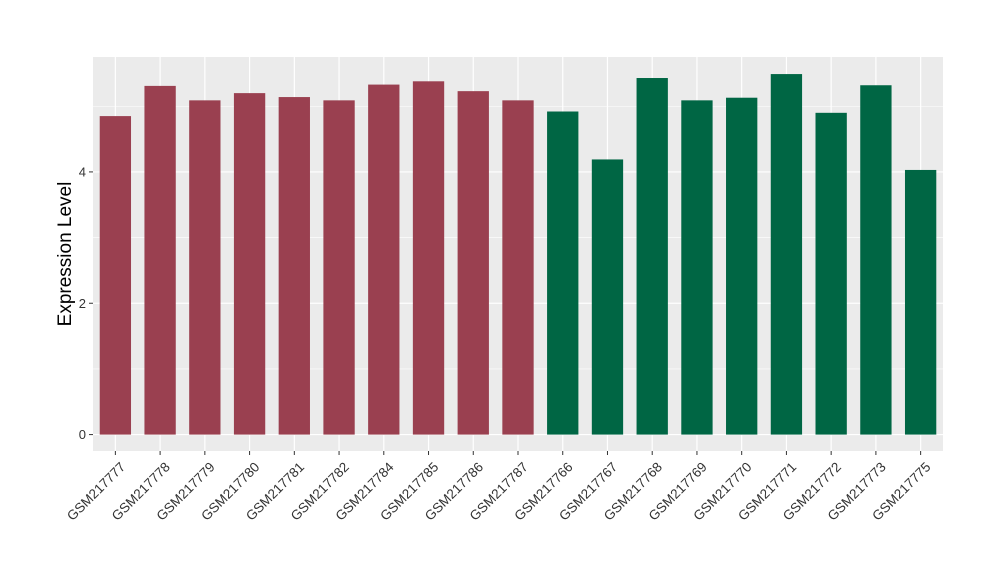  I want to click on bar-GSM217785, so click(428, 258).